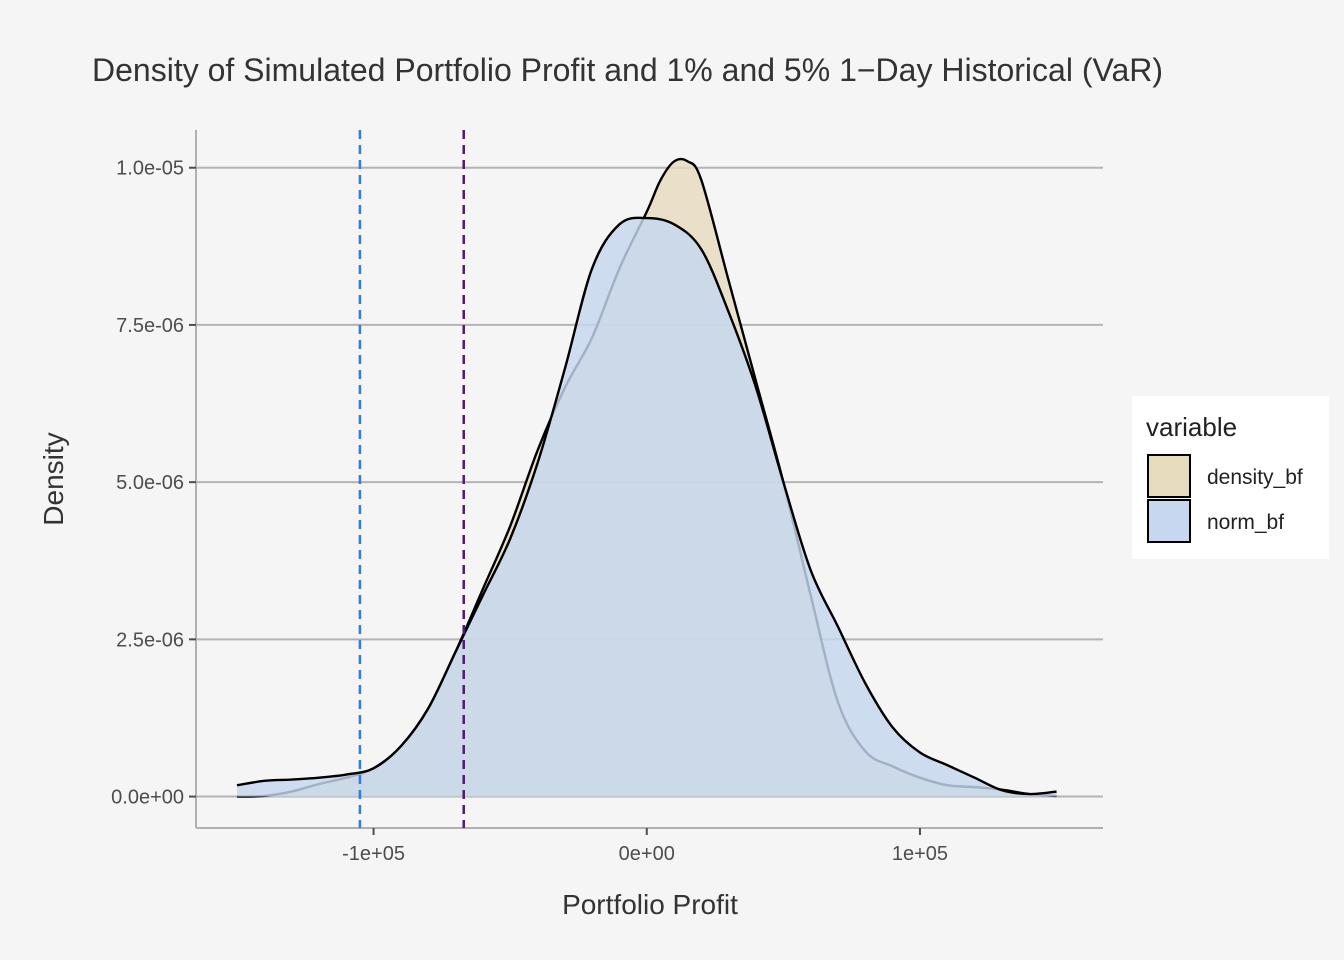  I want to click on y-axis-title: Density, so click(53, 478).